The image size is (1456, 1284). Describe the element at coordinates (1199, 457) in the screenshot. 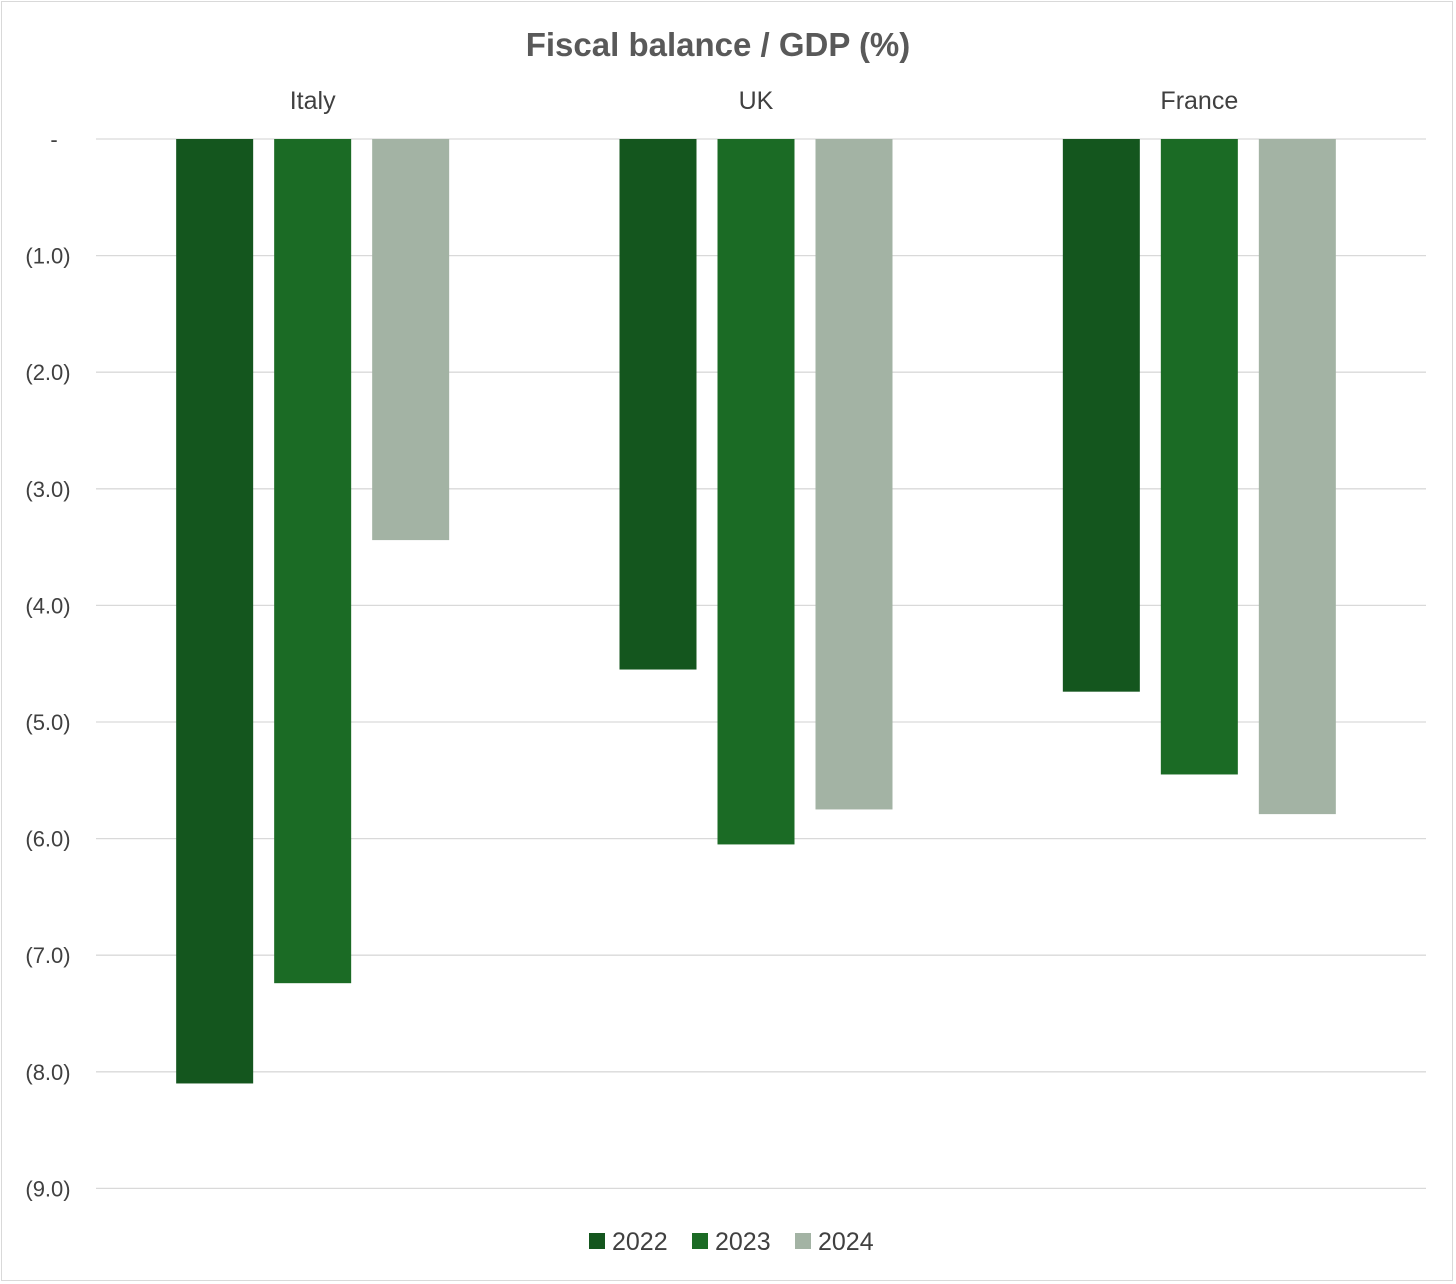

I see `bar-france-2023` at that location.